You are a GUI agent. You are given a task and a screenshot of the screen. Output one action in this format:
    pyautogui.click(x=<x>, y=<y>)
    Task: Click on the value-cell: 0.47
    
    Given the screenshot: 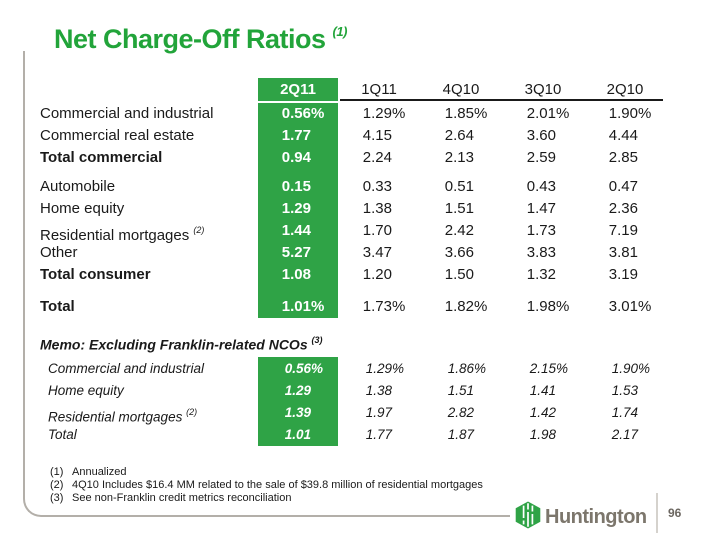 What is the action you would take?
    pyautogui.click(x=623, y=186)
    